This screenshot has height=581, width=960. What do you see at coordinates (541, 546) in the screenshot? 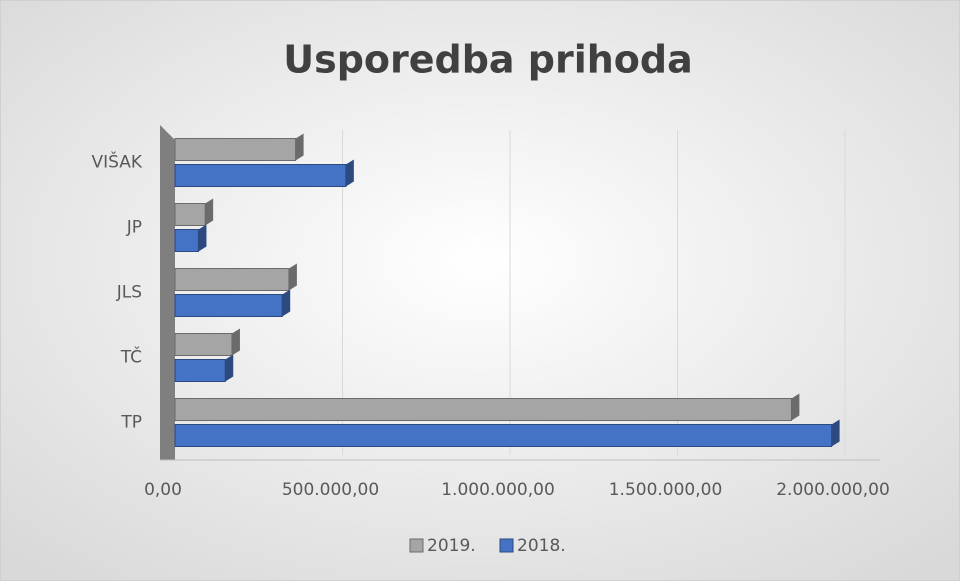
I see `legend-label: 2018.` at bounding box center [541, 546].